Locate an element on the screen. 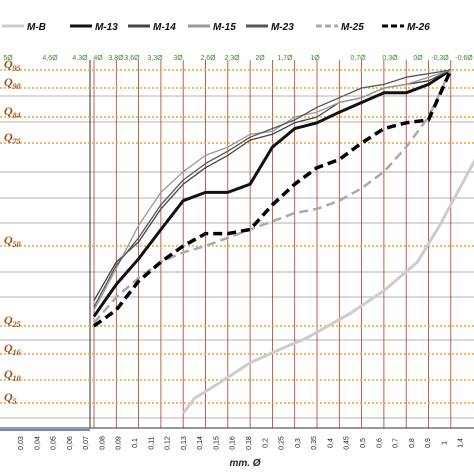 This screenshot has width=474, height=474. quantile-label: Q95 is located at coordinates (12, 65).